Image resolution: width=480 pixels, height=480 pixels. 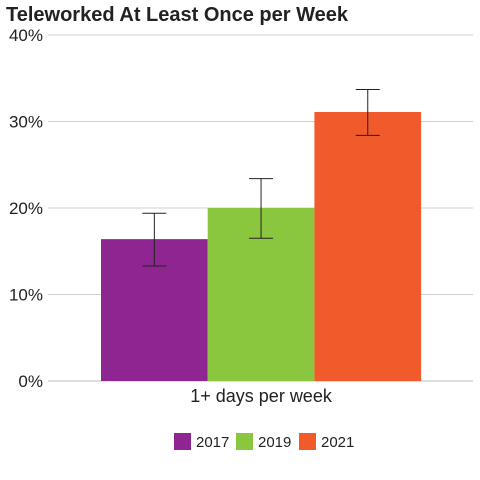 I want to click on x-category-label: 1+ days per week, so click(x=261, y=396).